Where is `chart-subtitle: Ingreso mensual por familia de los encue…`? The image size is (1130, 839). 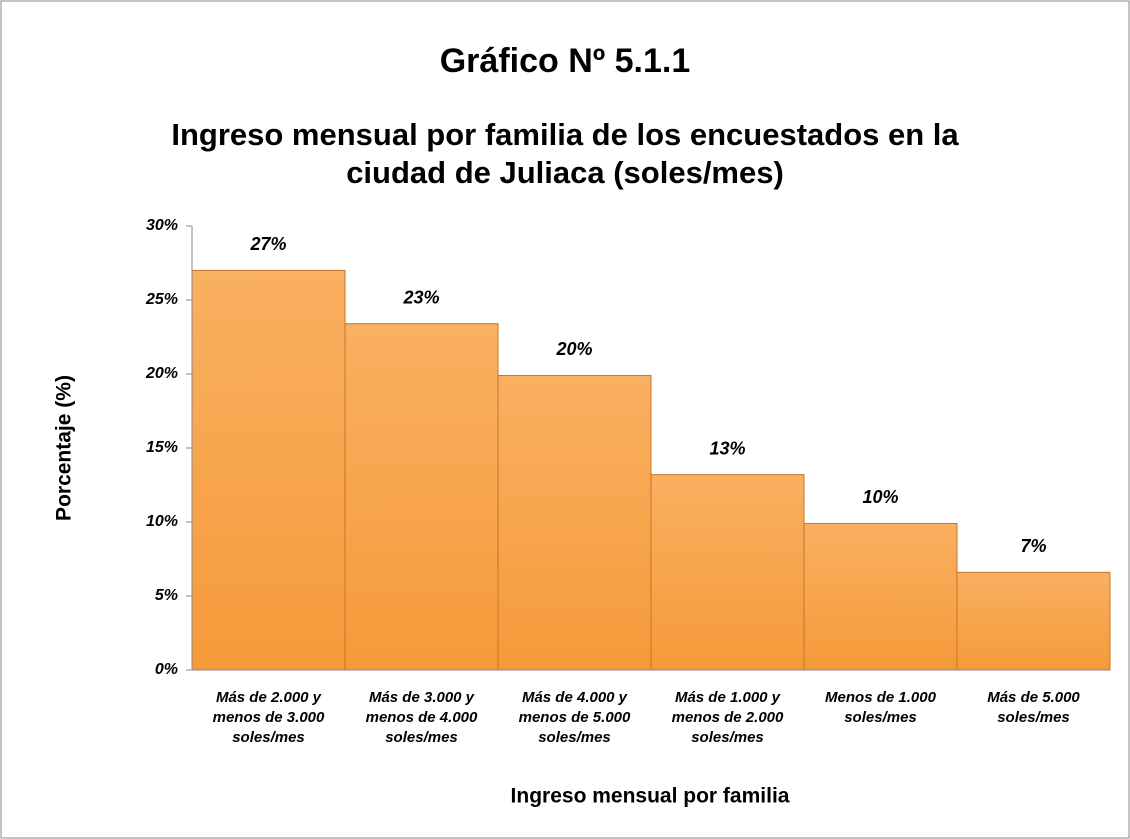
chart-subtitle: Ingreso mensual por familia de los encue… is located at coordinates (565, 153).